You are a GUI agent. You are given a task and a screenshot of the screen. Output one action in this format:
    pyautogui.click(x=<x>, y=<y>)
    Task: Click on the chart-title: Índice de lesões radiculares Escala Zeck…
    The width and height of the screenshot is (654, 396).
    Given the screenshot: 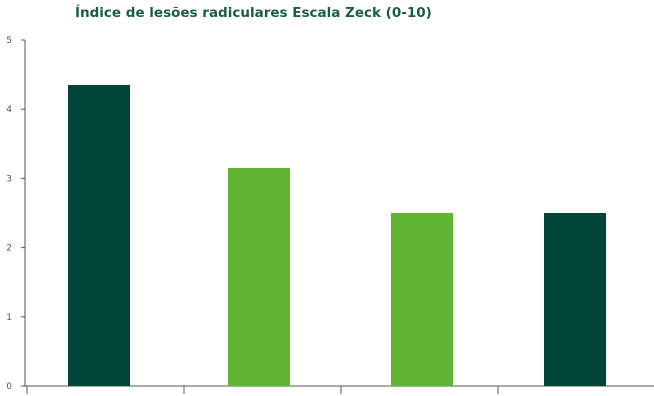 What is the action you would take?
    pyautogui.click(x=253, y=13)
    